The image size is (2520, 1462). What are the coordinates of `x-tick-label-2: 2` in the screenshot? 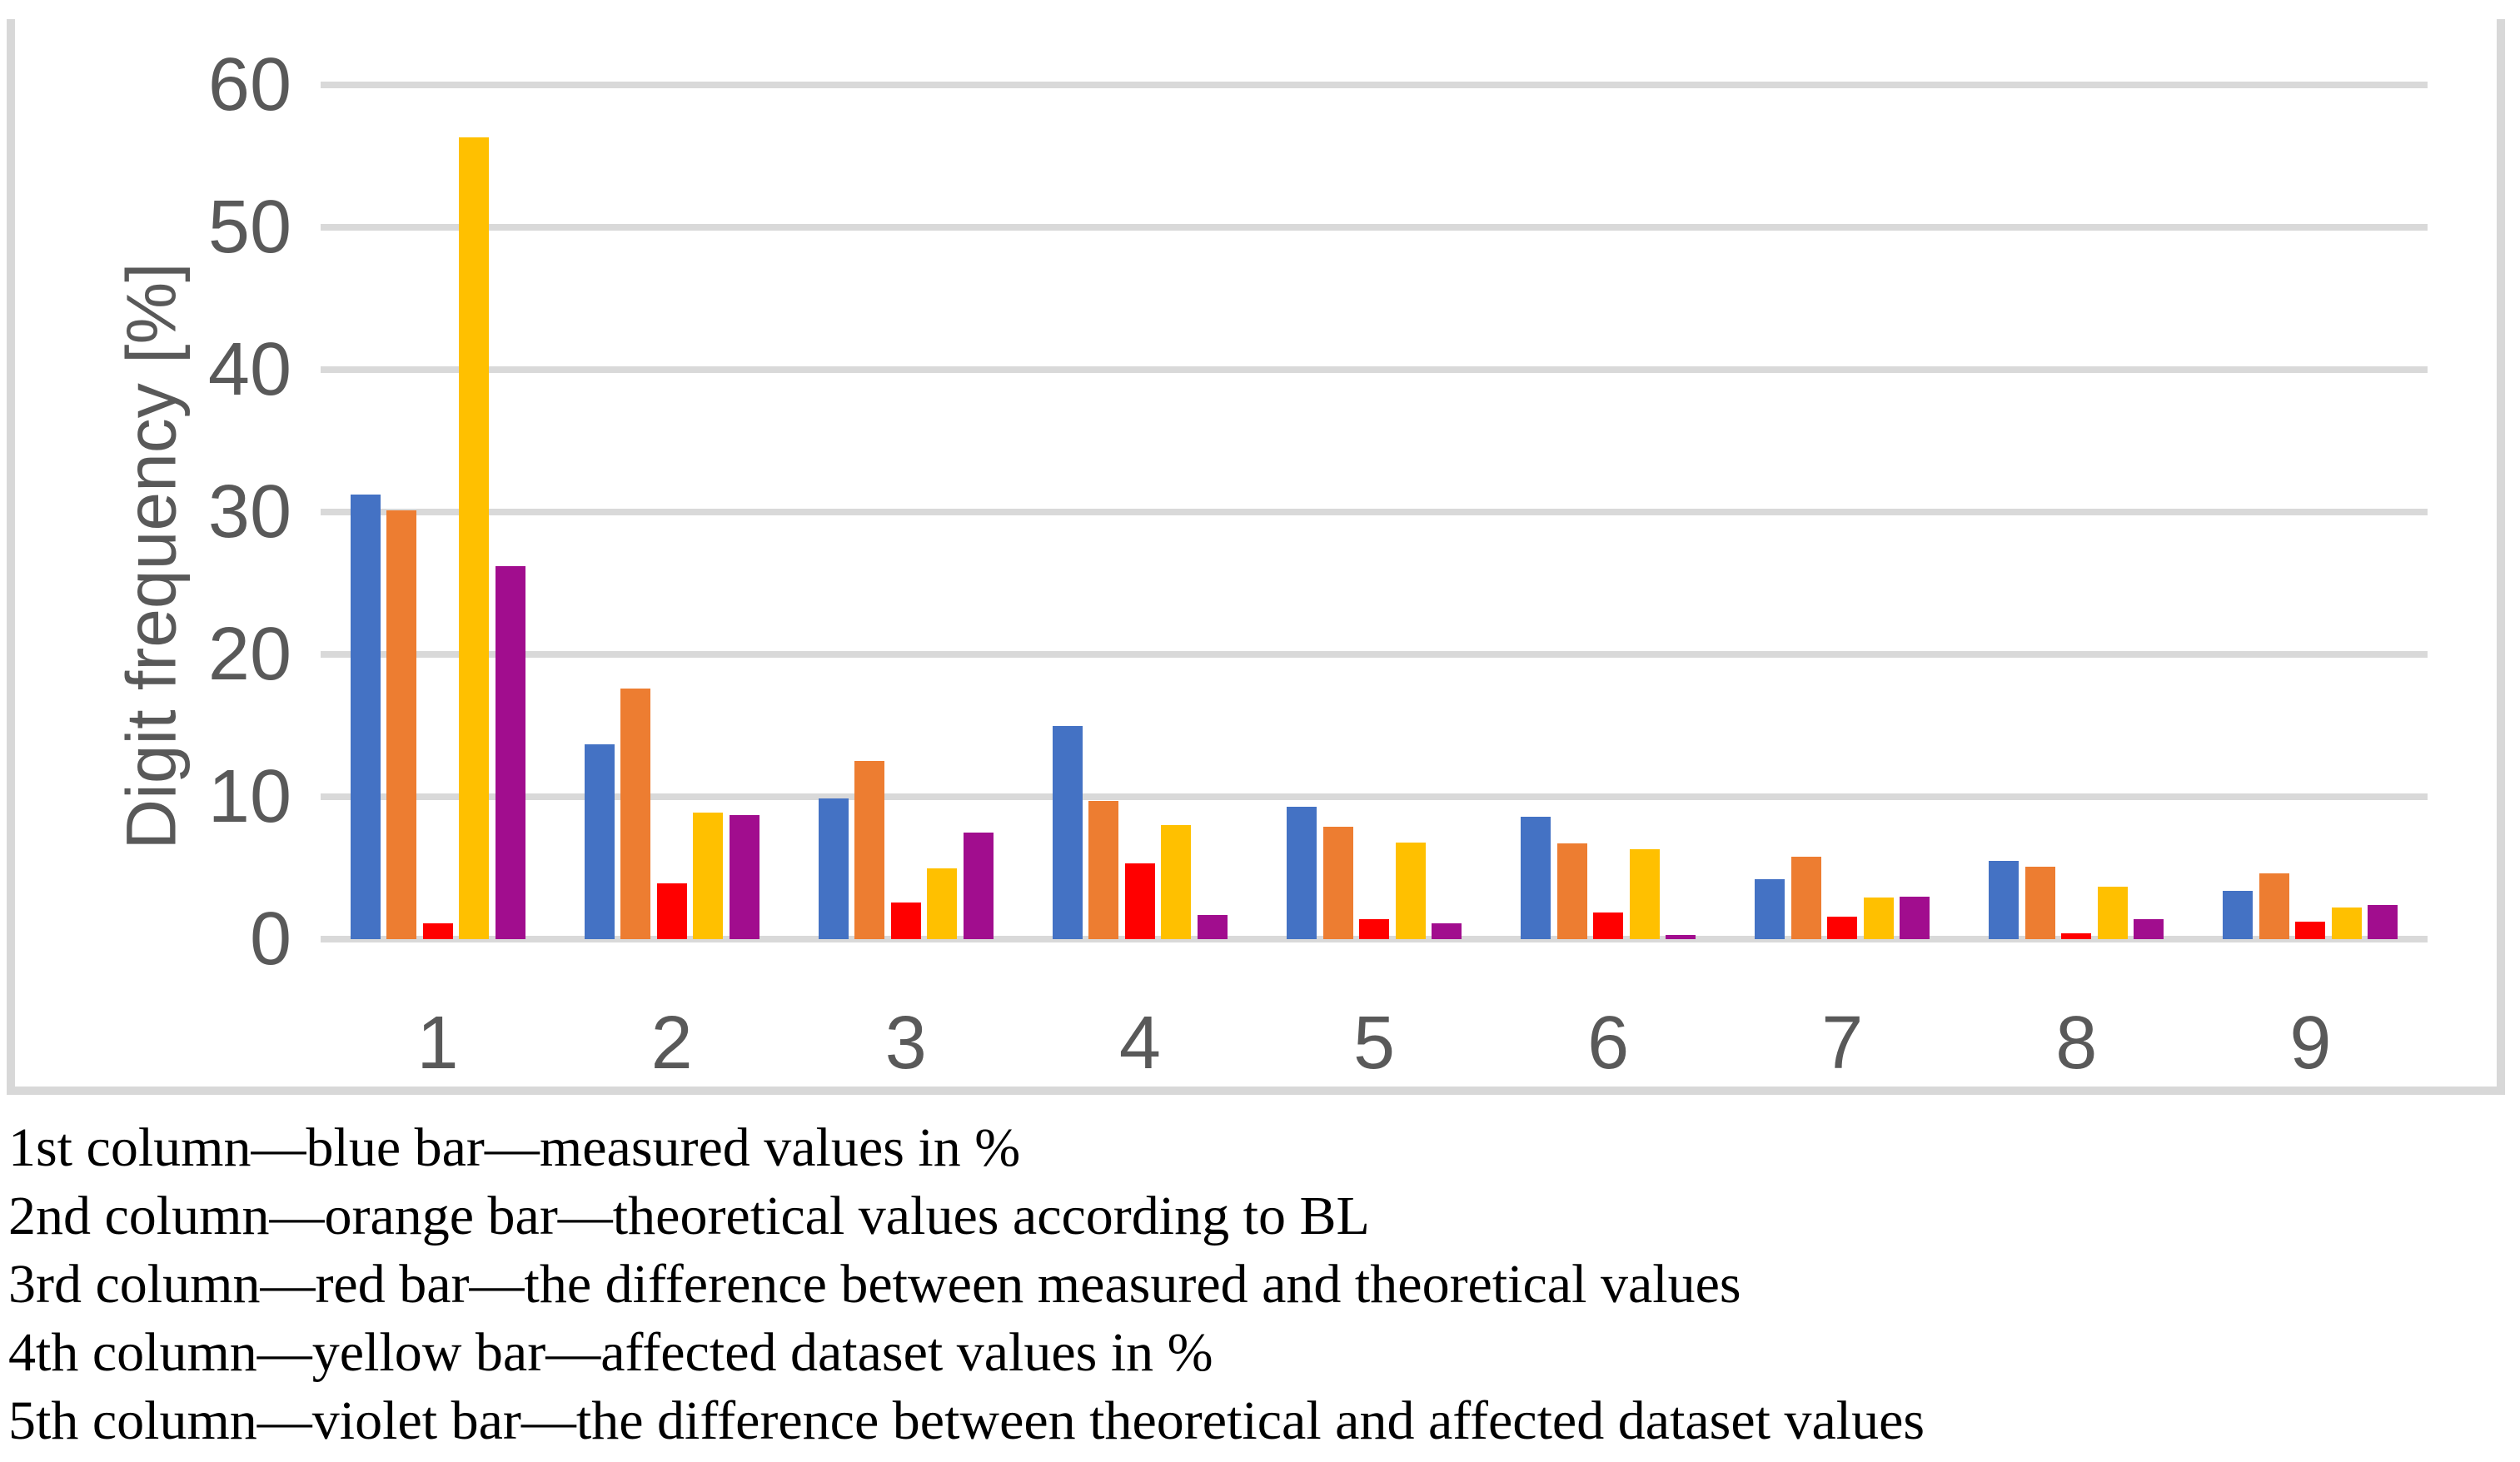 It's located at (671, 1043).